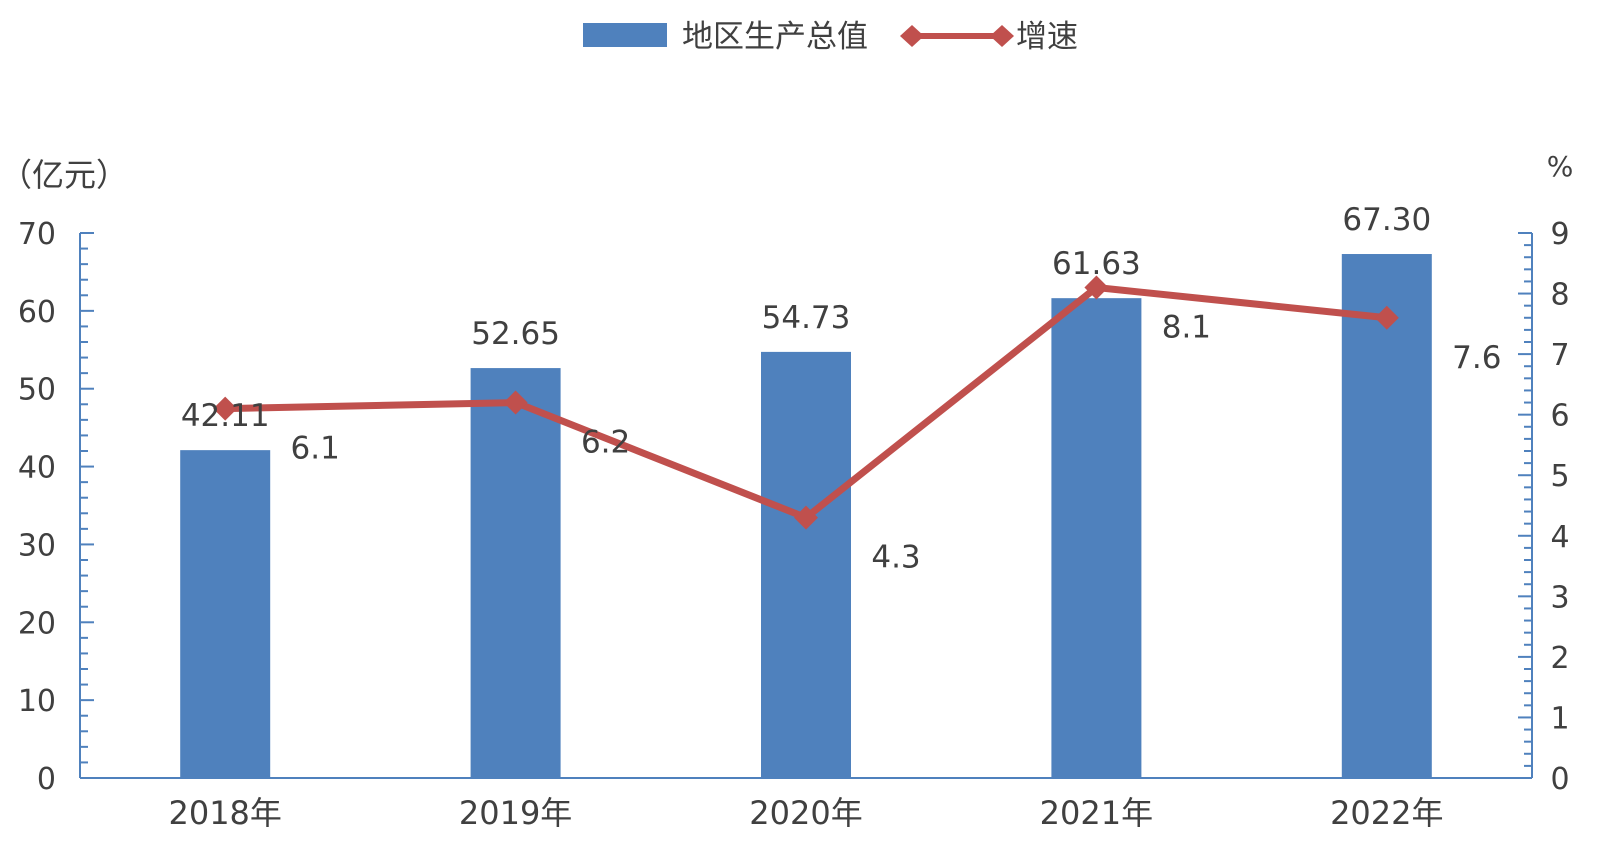 This screenshot has width=1599, height=856. Describe the element at coordinates (1186, 328) in the screenshot. I see `line-value-label: 8.1` at that location.